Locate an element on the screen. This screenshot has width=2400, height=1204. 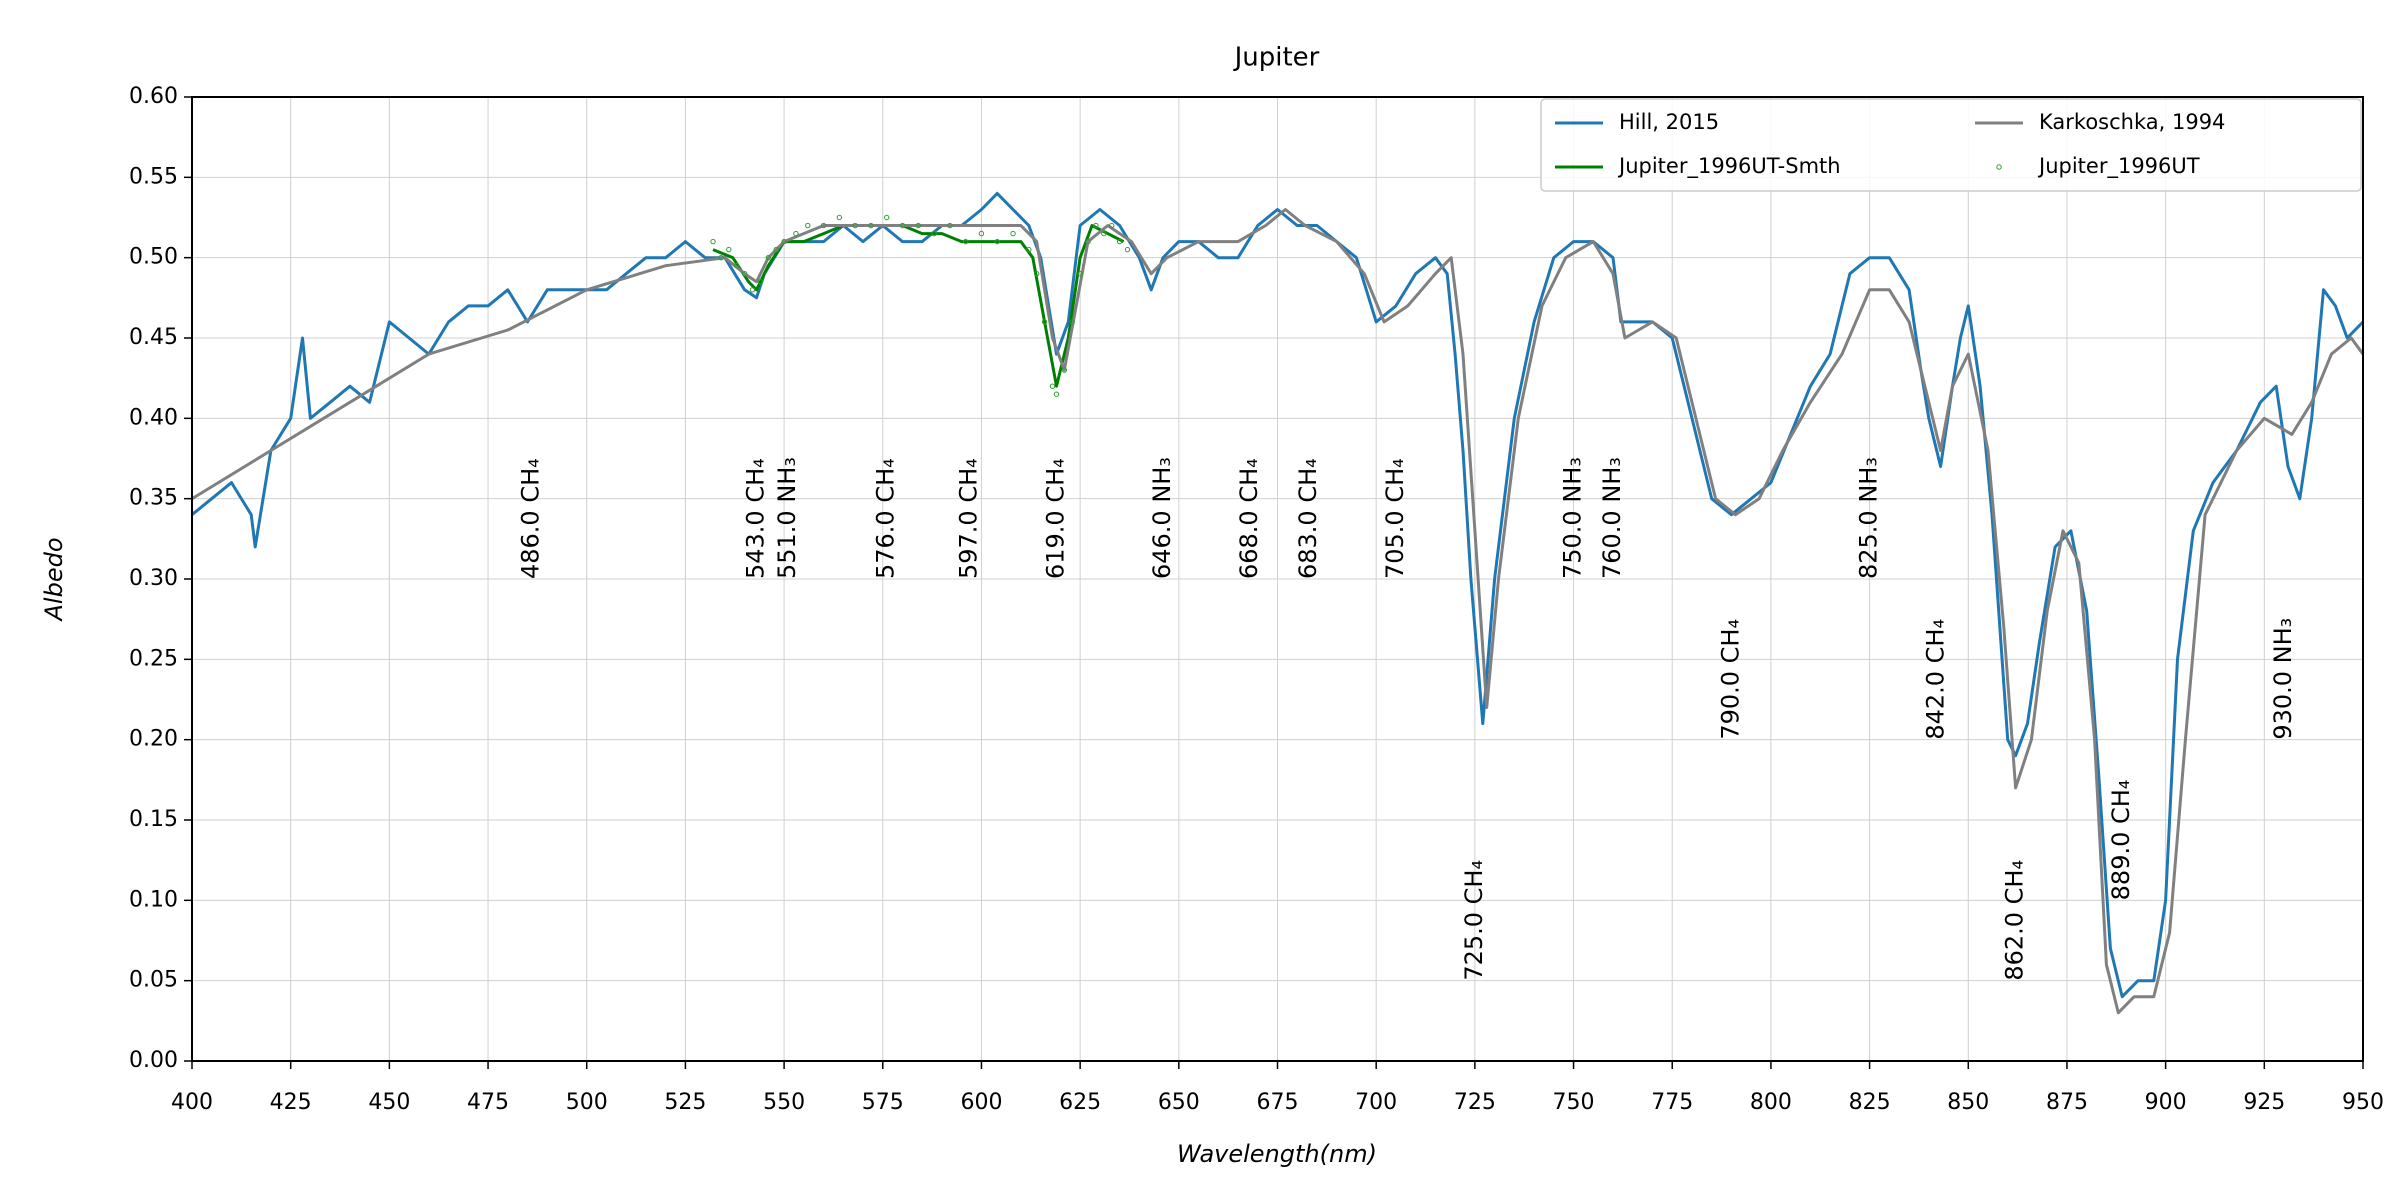
y-tick-label: 0.55 is located at coordinates (153, 176).